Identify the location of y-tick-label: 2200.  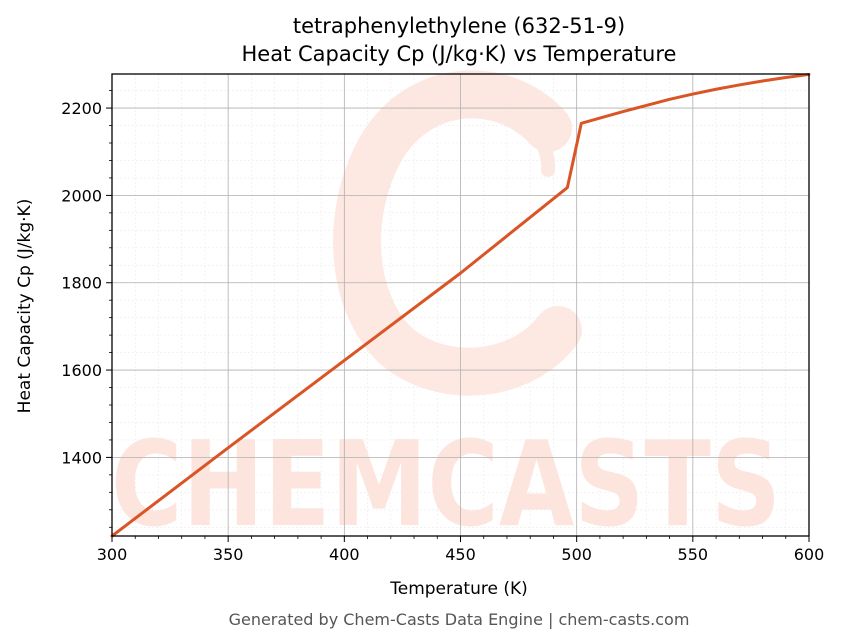
(81, 108).